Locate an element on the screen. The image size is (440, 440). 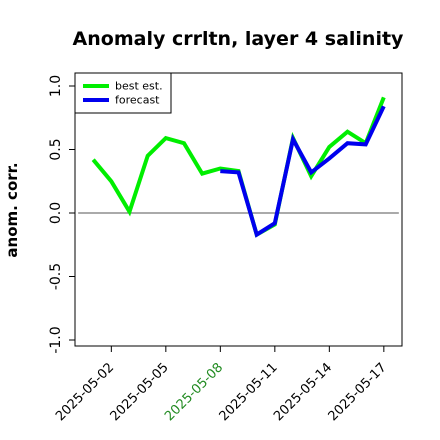
y-tick-label: 0.5 is located at coordinates (56, 149).